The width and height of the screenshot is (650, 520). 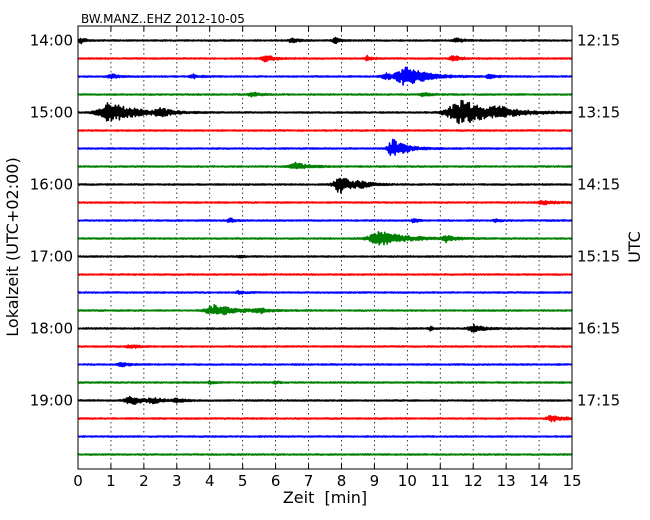 I want to click on x-tick-label: 7, so click(x=309, y=481).